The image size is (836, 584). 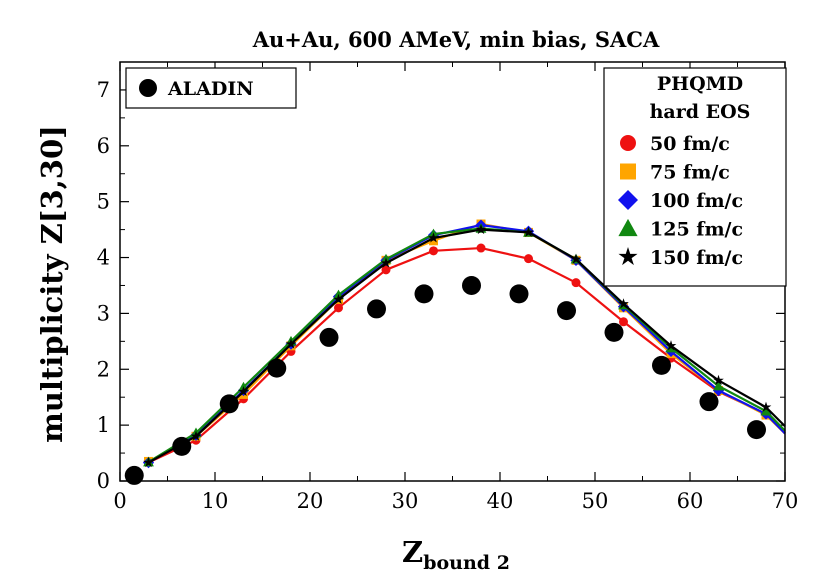 What do you see at coordinates (119, 501) in the screenshot?
I see `x-tick-label: 0` at bounding box center [119, 501].